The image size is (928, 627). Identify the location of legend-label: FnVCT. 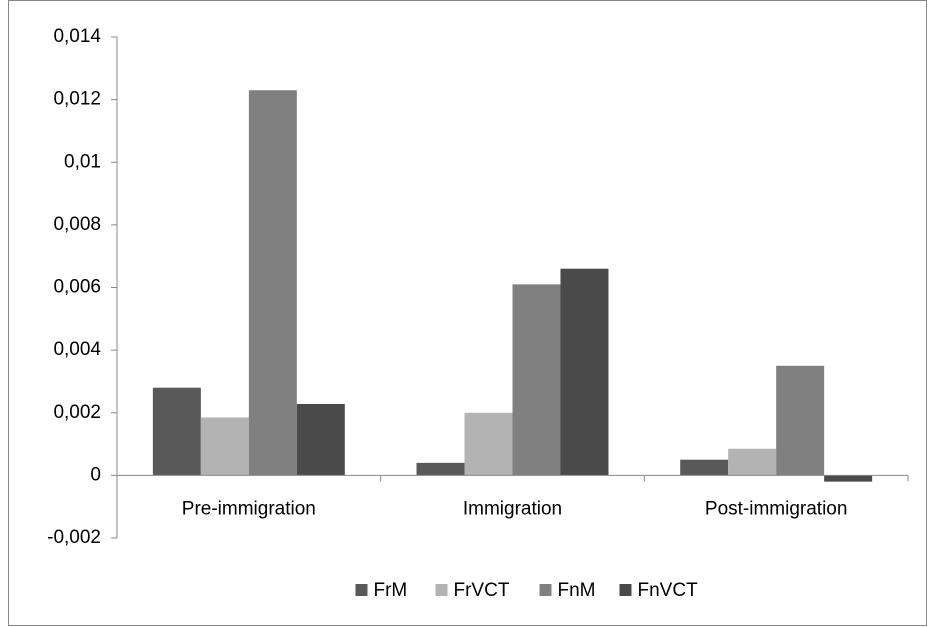
(668, 590).